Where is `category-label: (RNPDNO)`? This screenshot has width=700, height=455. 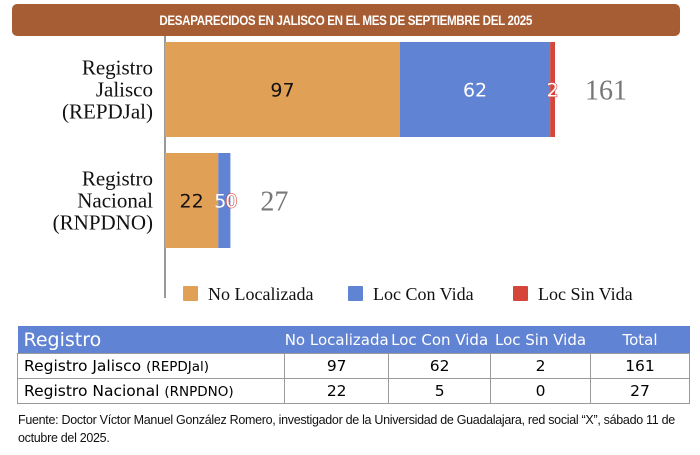
category-label: (RNPDNO) is located at coordinates (103, 223).